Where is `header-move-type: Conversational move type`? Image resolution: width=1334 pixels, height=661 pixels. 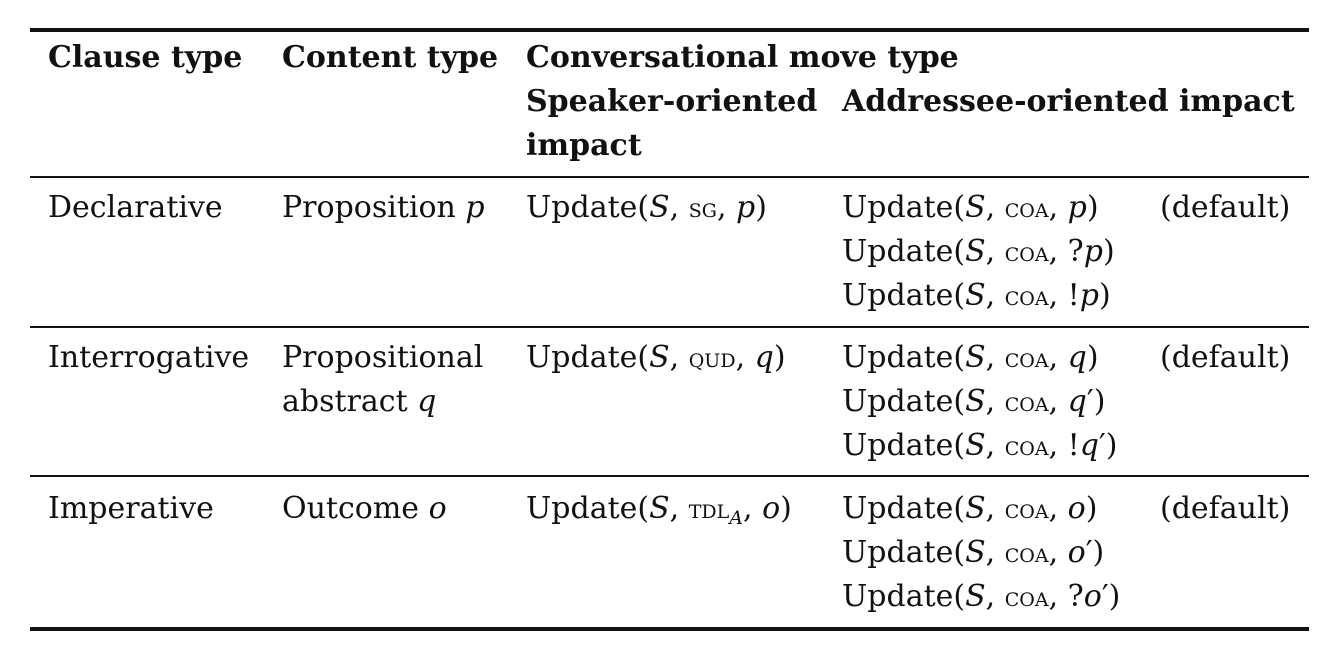
header-move-type: Conversational move type is located at coordinates (742, 57).